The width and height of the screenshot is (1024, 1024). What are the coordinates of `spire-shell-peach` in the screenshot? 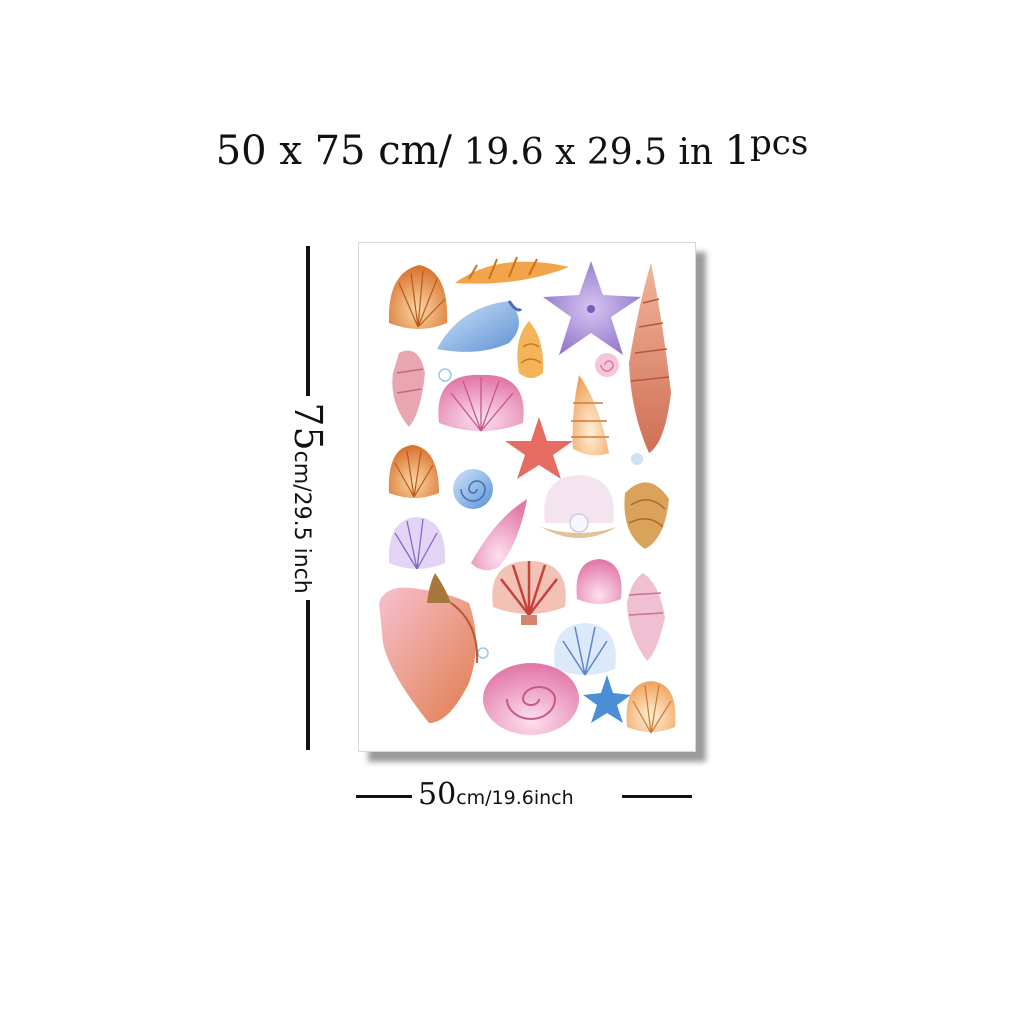 It's located at (590, 415).